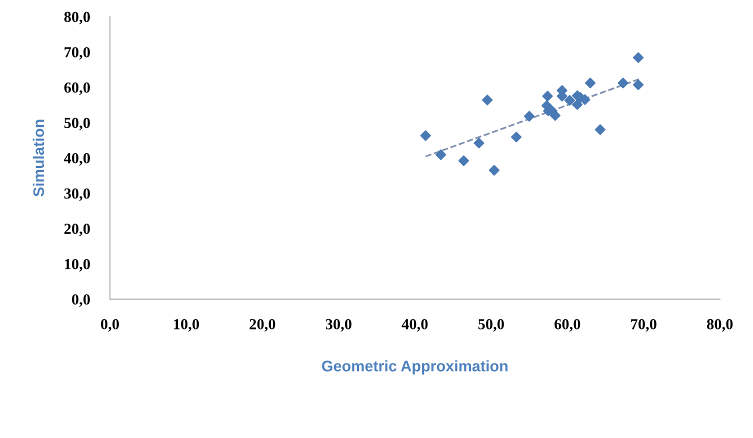  I want to click on x-tick-label: 40,0, so click(415, 325).